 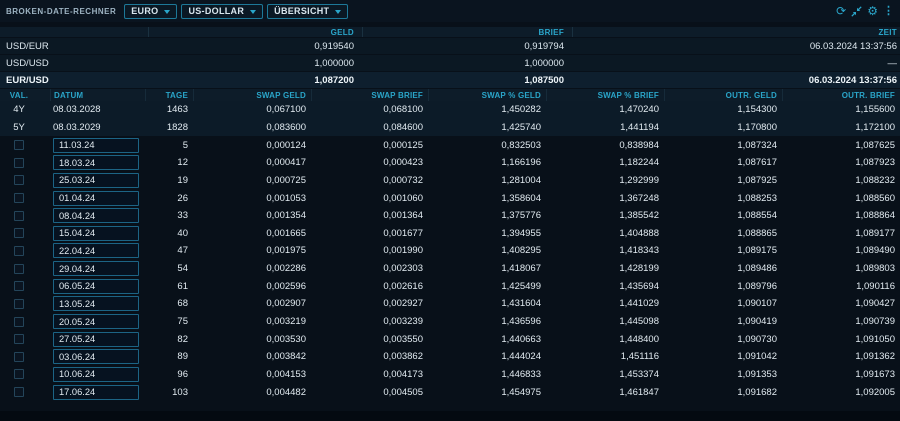 What do you see at coordinates (182, 357) in the screenshot?
I see `cell-tage: 89` at bounding box center [182, 357].